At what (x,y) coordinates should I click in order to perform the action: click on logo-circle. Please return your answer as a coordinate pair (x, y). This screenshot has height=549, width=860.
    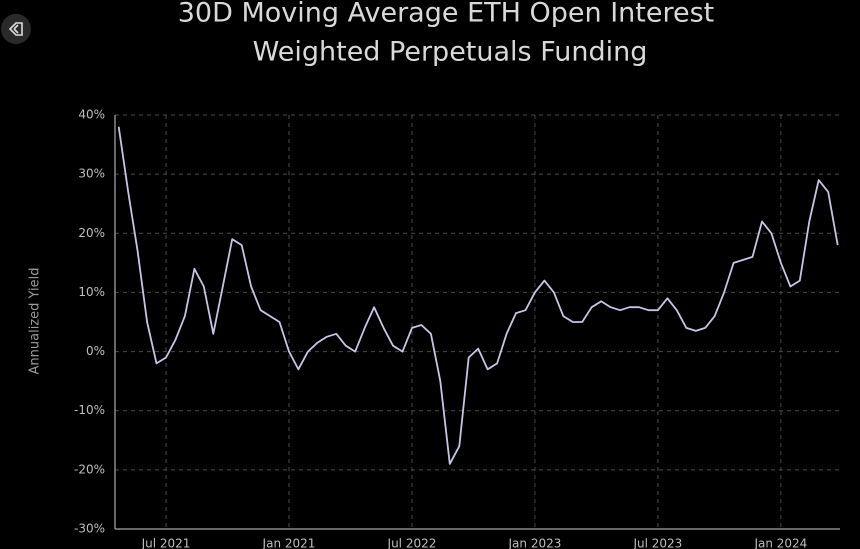
    Looking at the image, I should click on (16, 29).